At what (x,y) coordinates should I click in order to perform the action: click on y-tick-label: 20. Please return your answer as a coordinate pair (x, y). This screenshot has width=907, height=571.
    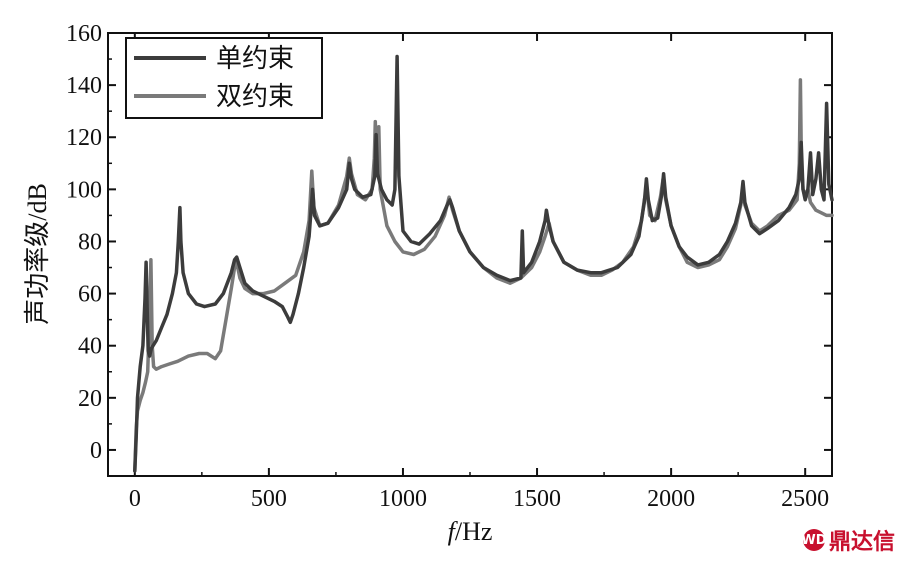
    Looking at the image, I should click on (90, 399).